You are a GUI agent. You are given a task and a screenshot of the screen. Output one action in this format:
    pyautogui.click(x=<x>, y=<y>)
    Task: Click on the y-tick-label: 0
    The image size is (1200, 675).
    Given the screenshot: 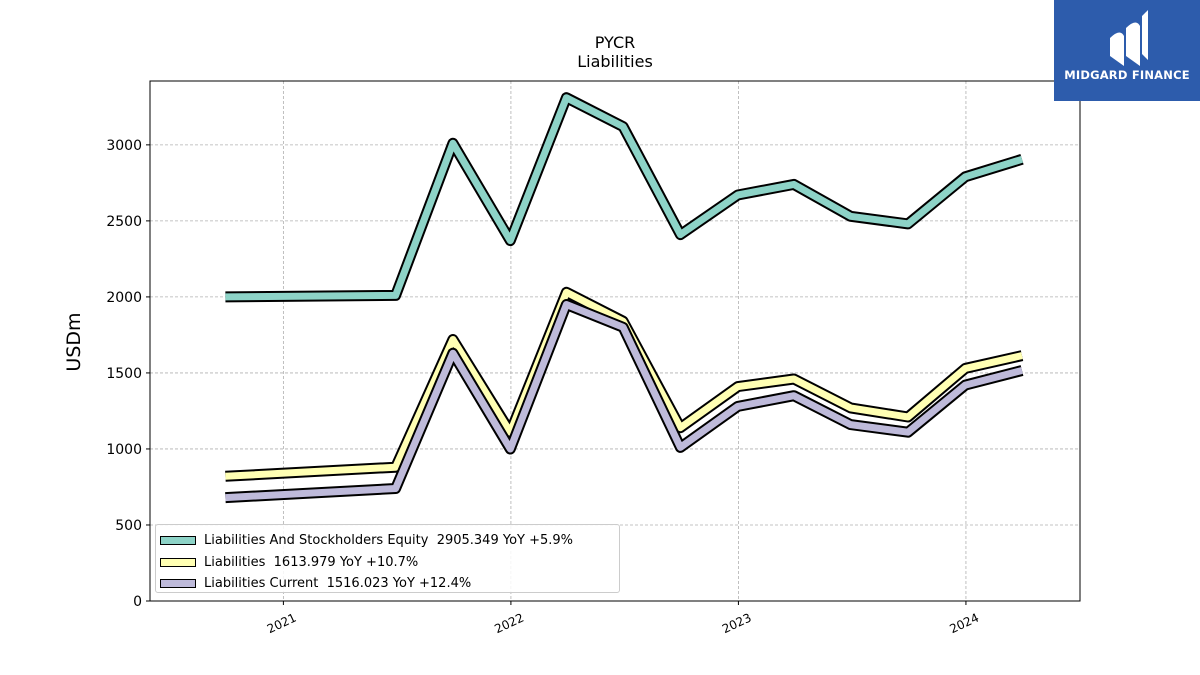 What is the action you would take?
    pyautogui.click(x=137, y=602)
    